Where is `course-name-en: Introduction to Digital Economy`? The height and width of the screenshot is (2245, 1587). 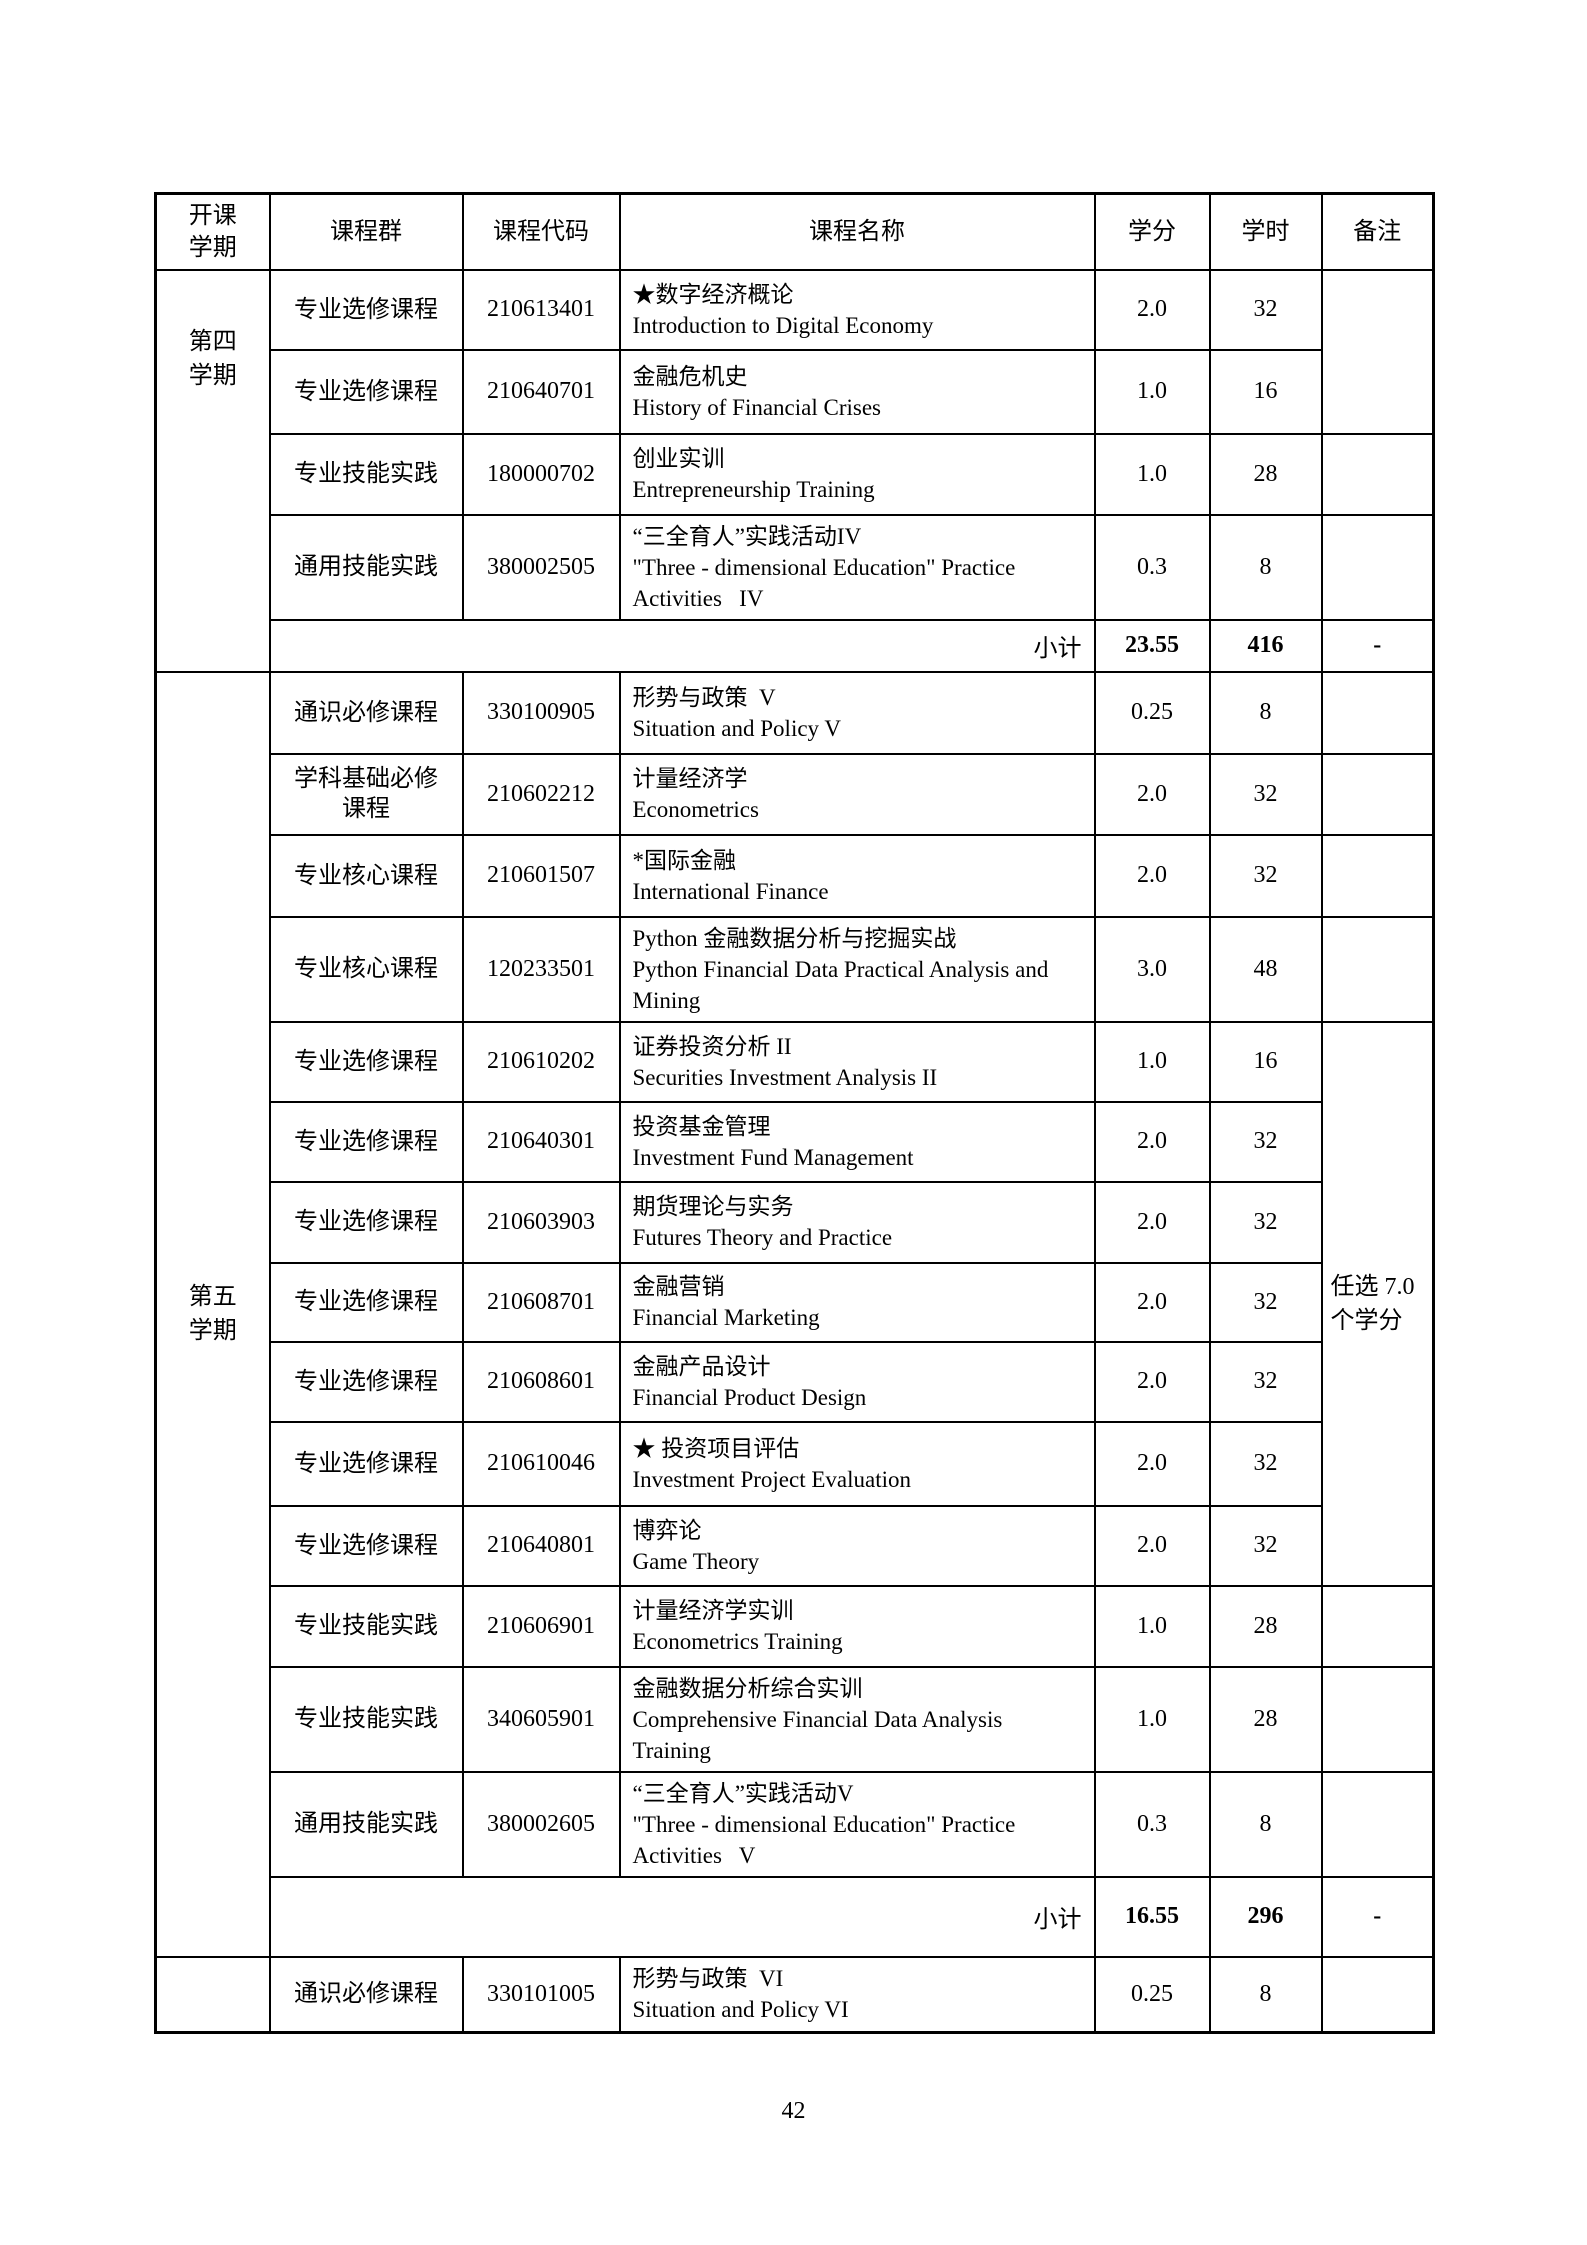
course-name-en: Introduction to Digital Economy is located at coordinates (783, 325).